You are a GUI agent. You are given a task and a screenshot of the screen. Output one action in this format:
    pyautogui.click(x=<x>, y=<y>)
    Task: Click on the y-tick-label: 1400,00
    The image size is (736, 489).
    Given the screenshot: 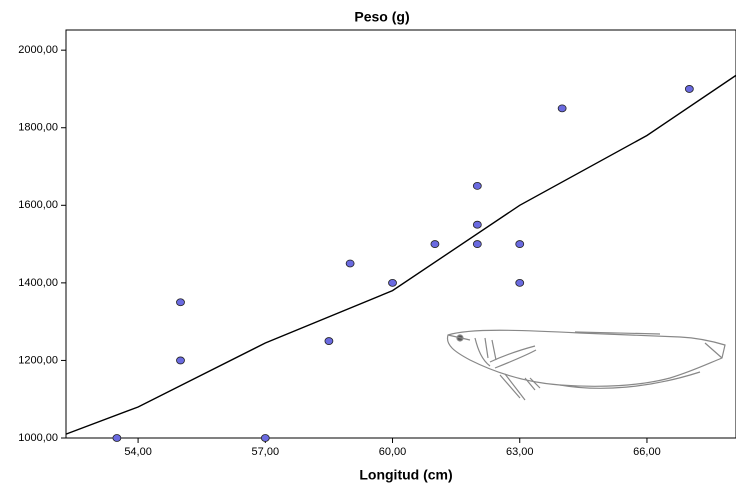 What is the action you would take?
    pyautogui.click(x=38, y=283)
    